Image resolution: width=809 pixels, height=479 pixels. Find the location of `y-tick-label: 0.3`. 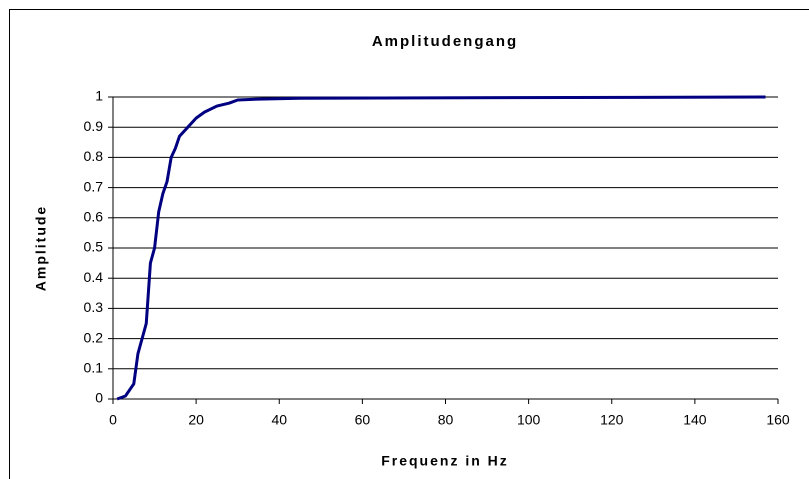

y-tick-label: 0.3 is located at coordinates (94, 307).